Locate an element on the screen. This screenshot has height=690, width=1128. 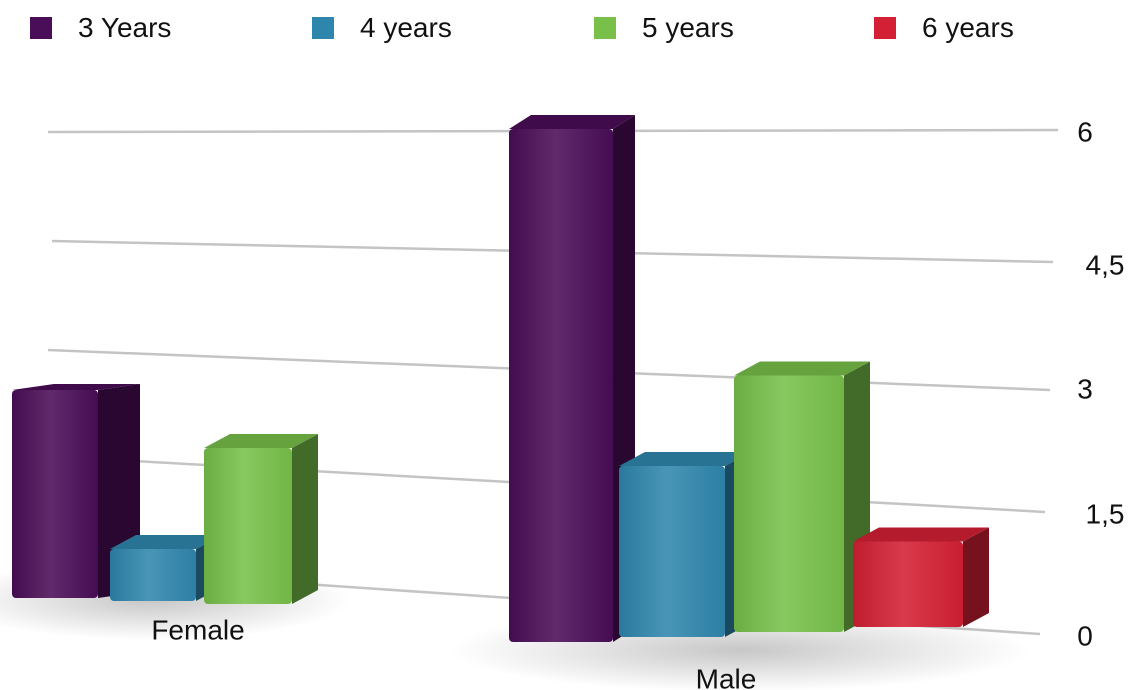
x-category-label: Female is located at coordinates (197, 630).